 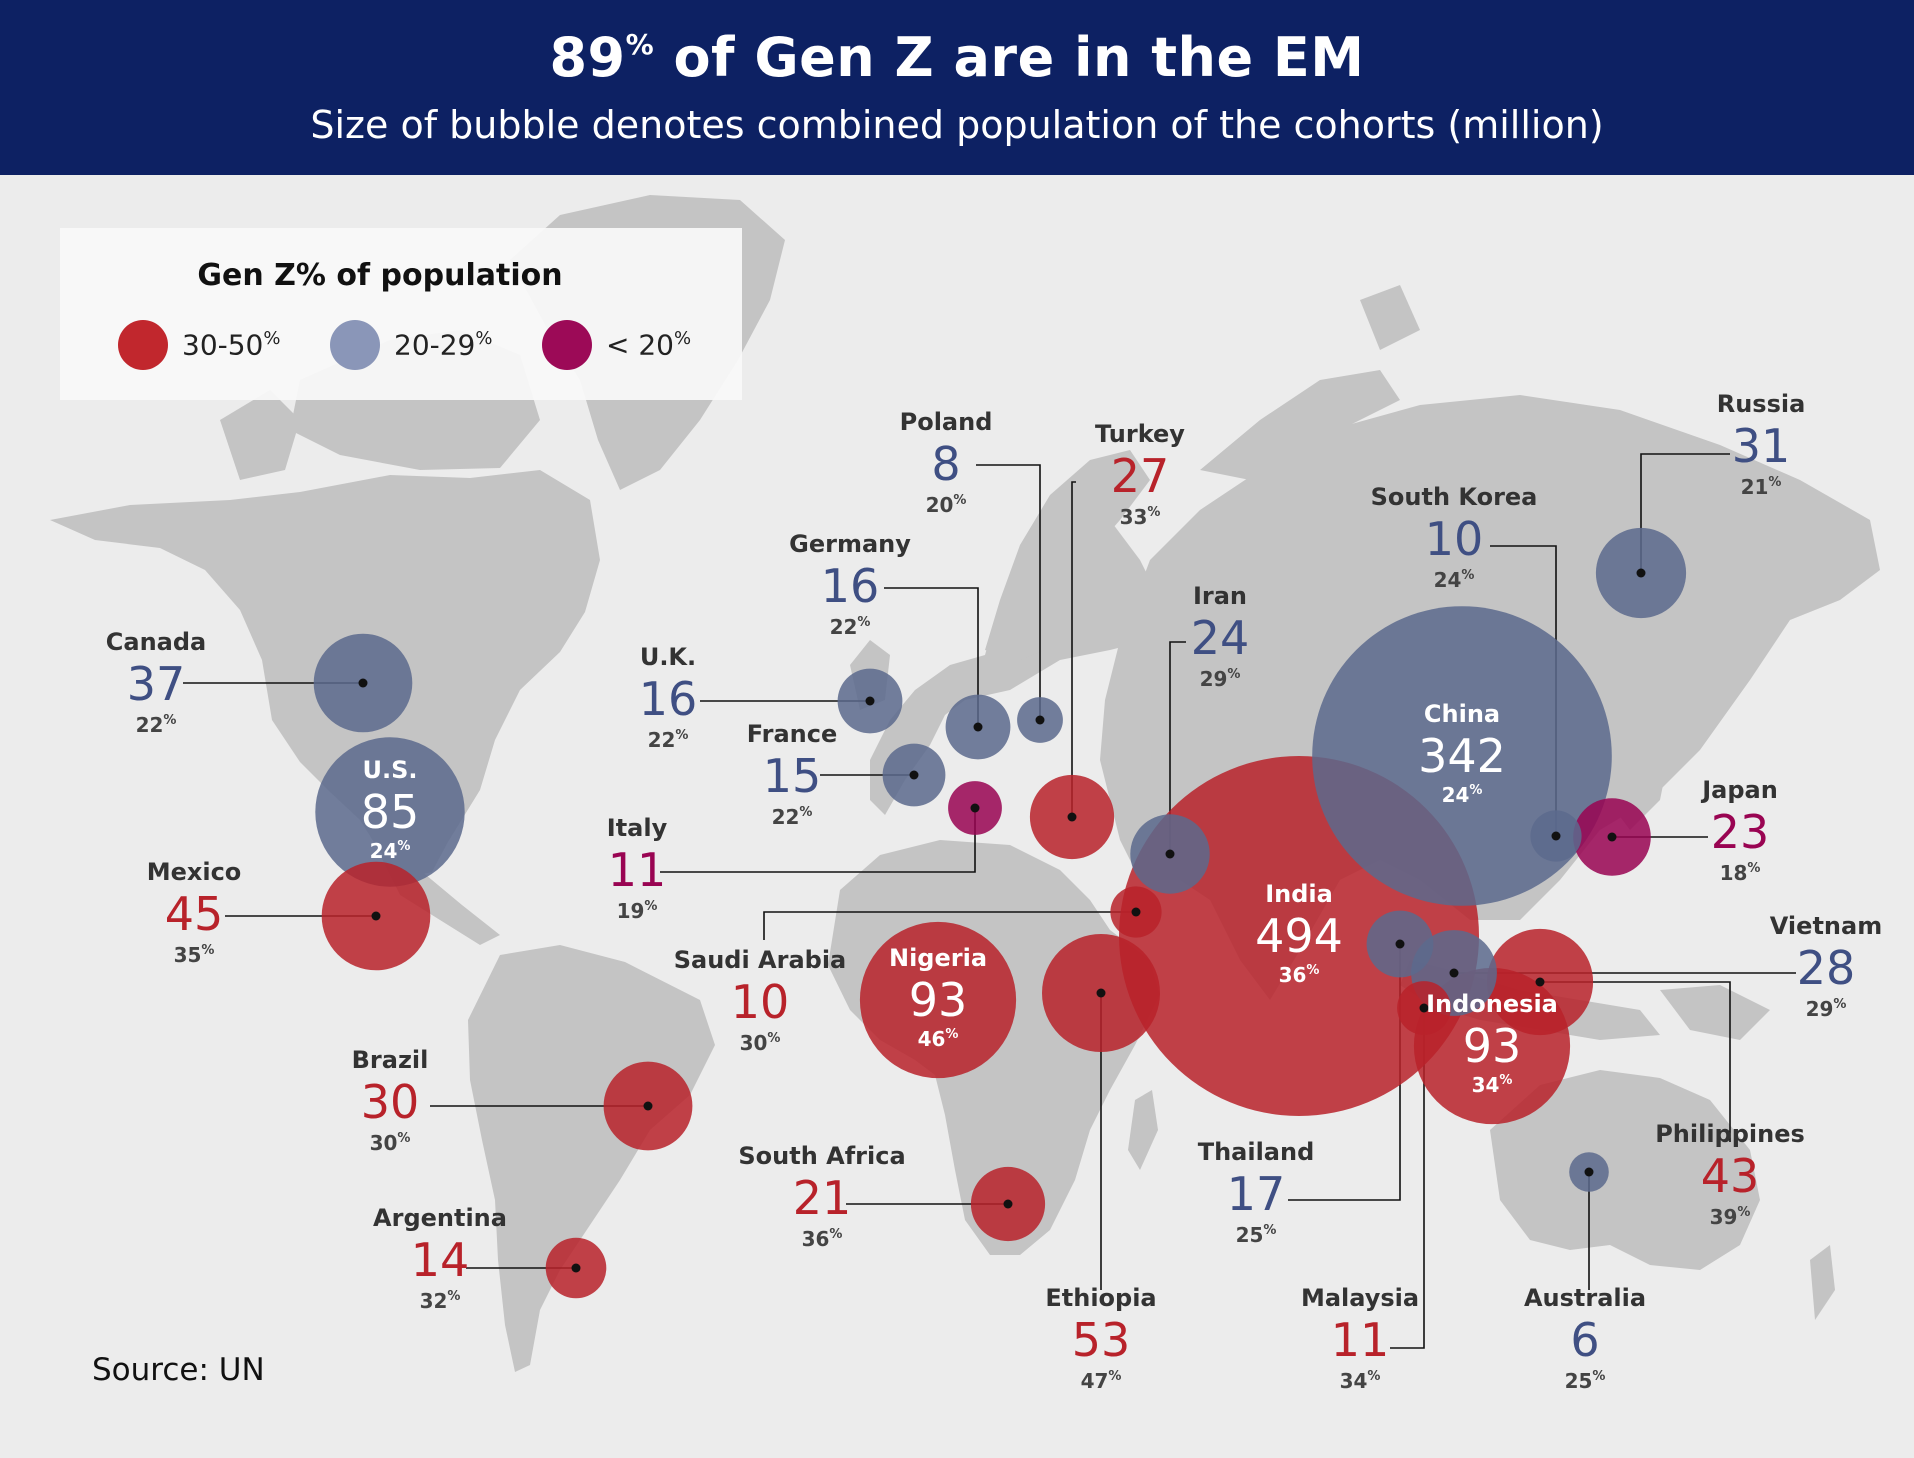 What do you see at coordinates (401, 314) in the screenshot?
I see `legend: Gen Z% of population 30-50% 20-29% < 20%` at bounding box center [401, 314].